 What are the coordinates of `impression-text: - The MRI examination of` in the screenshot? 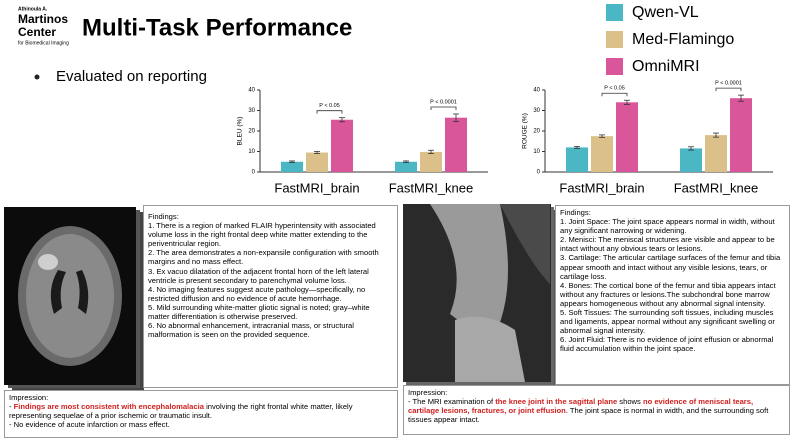 It's located at (452, 402).